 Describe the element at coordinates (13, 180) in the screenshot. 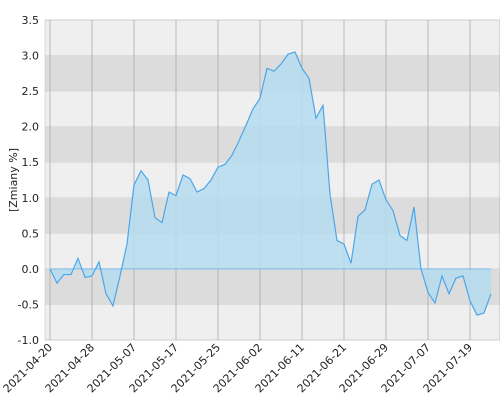

I see `y-axis-label: [Zmiany %]` at that location.